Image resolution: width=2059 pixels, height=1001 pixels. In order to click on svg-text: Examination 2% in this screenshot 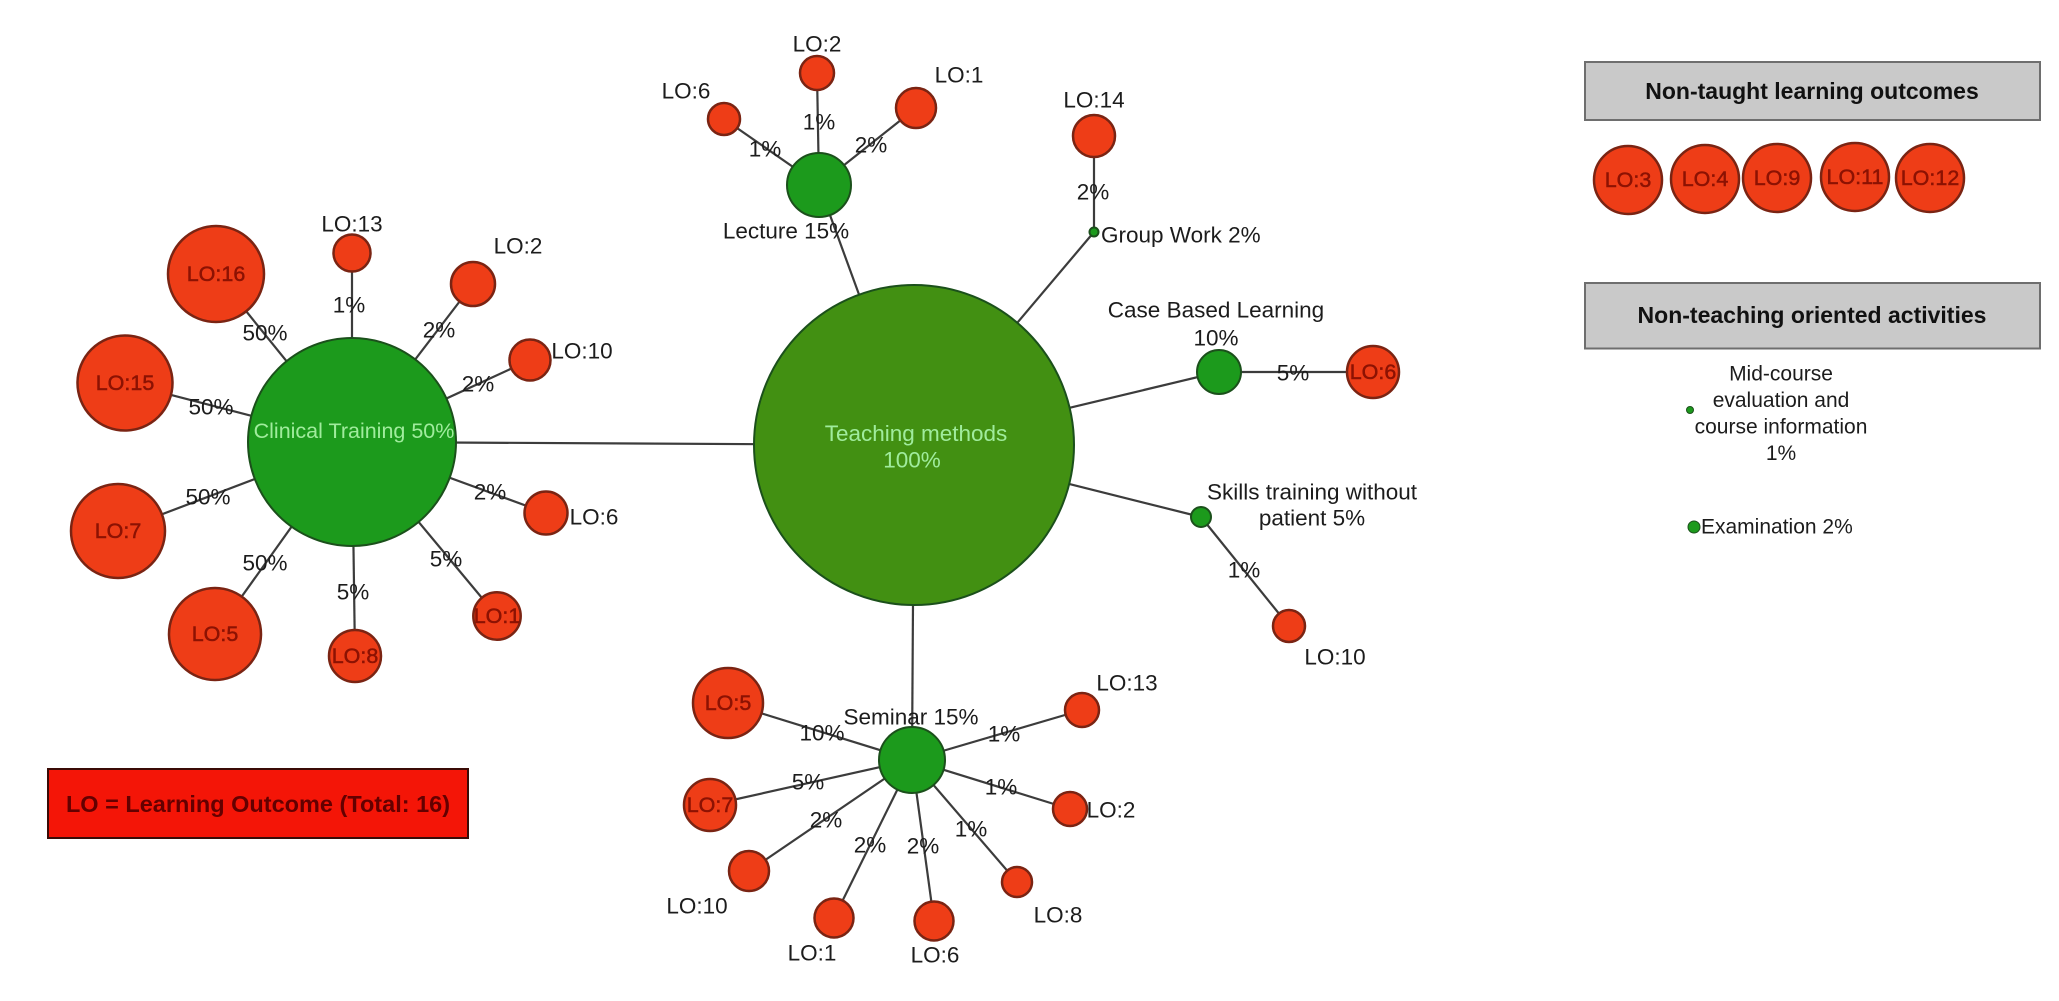, I will do `click(1777, 527)`.